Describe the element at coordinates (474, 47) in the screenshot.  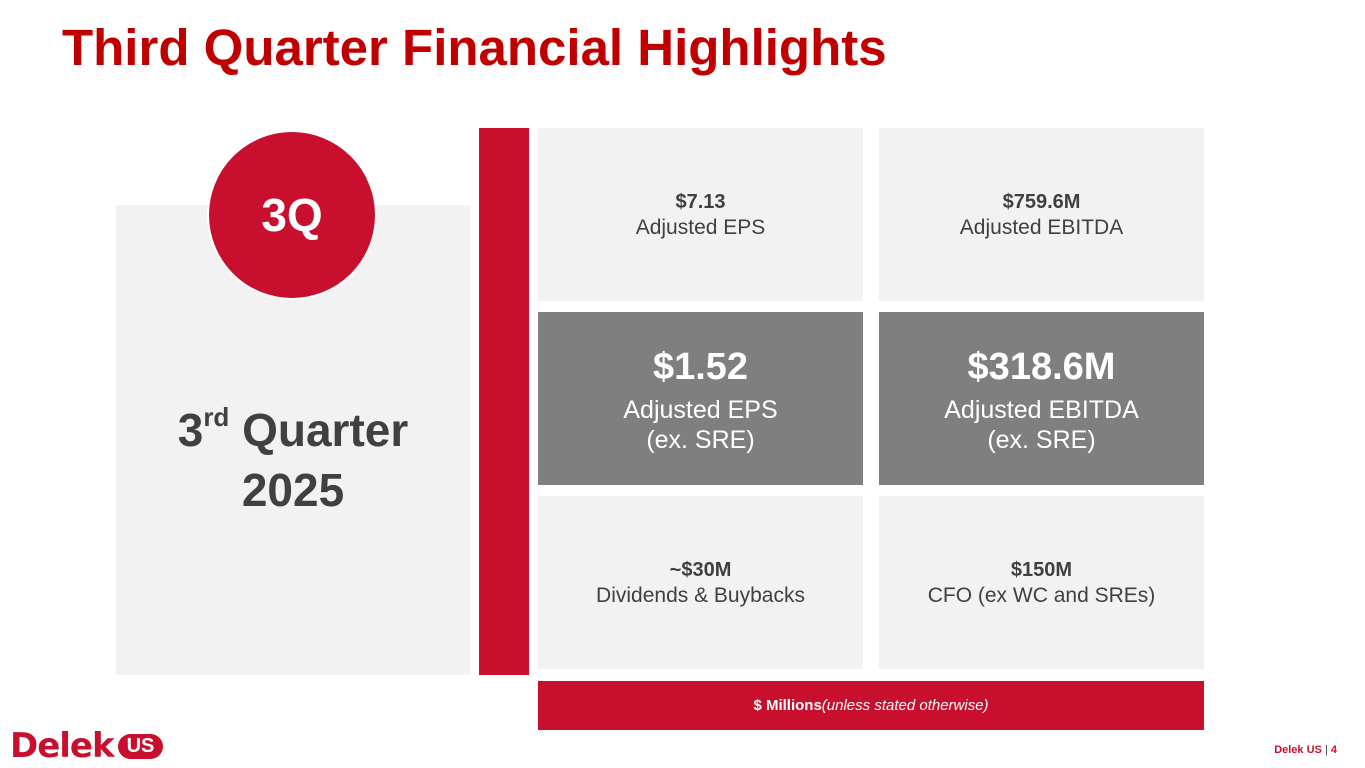
I see `slide-title: Third Quarter Financial Highlights` at that location.